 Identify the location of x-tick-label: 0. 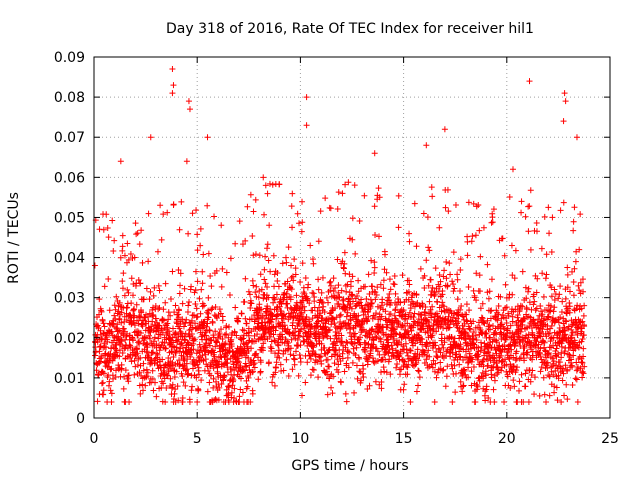
(94, 439).